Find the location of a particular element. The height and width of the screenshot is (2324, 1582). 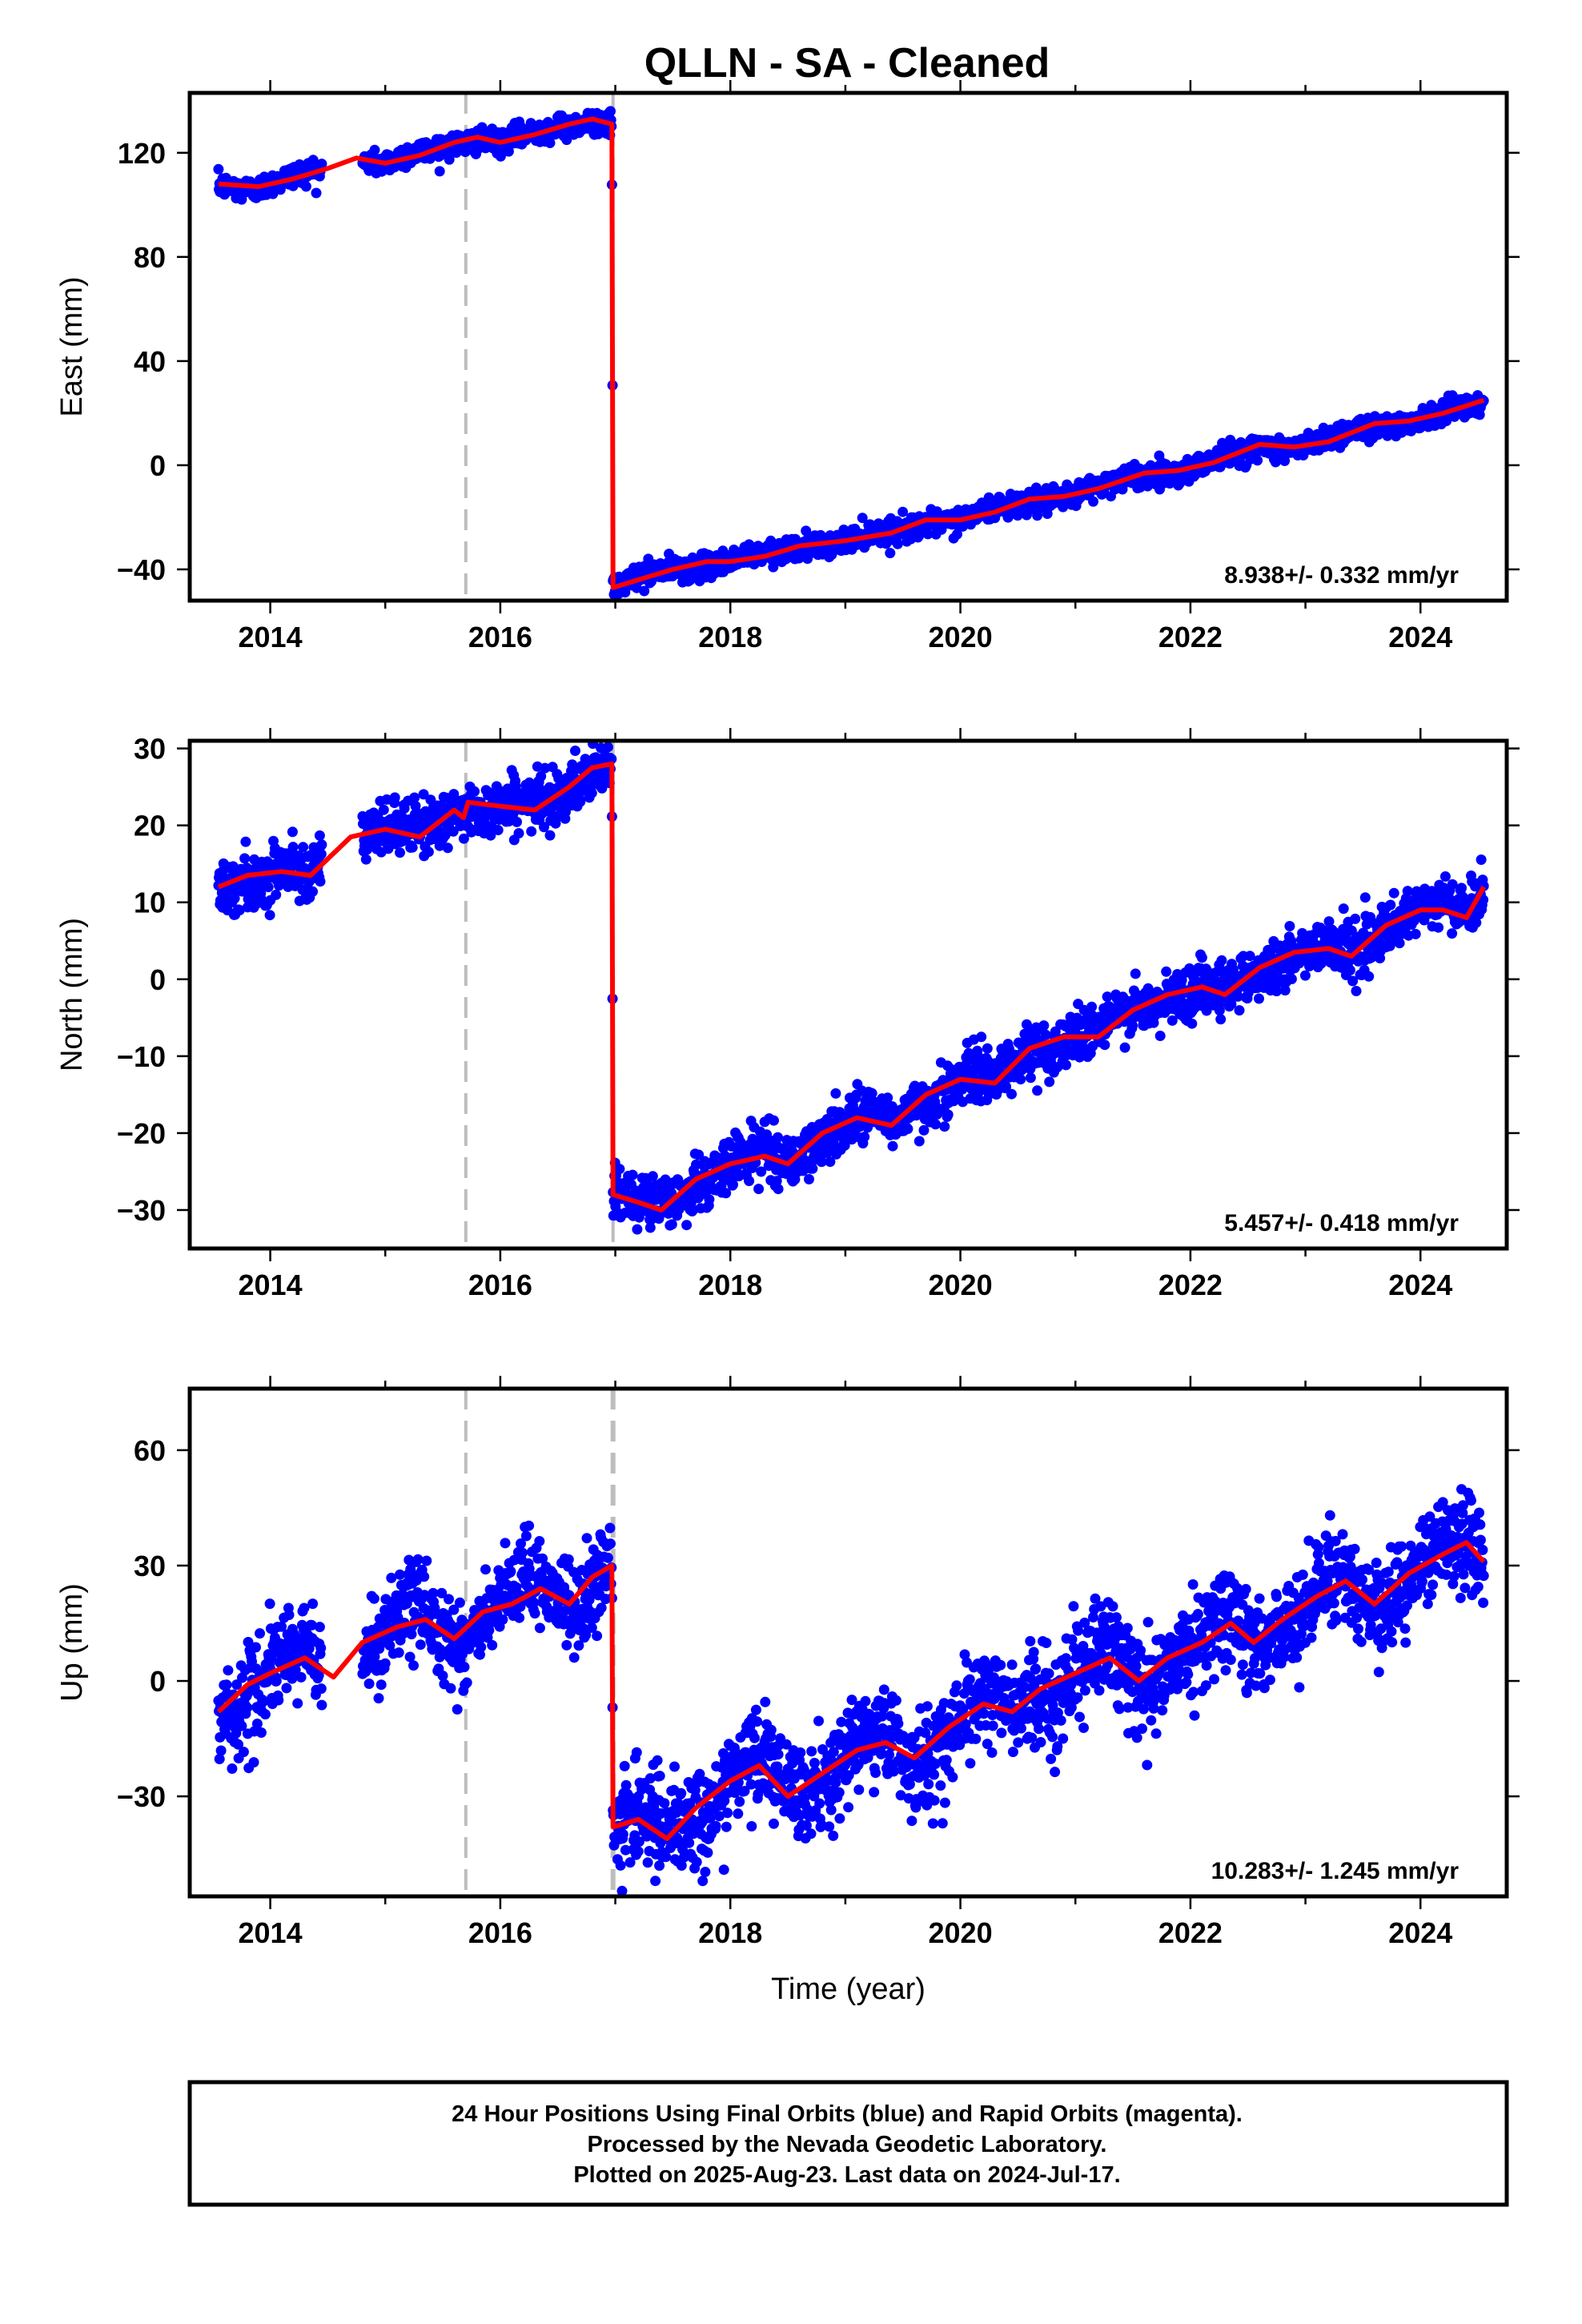

east-y-tick-label: −40 is located at coordinates (141, 569).